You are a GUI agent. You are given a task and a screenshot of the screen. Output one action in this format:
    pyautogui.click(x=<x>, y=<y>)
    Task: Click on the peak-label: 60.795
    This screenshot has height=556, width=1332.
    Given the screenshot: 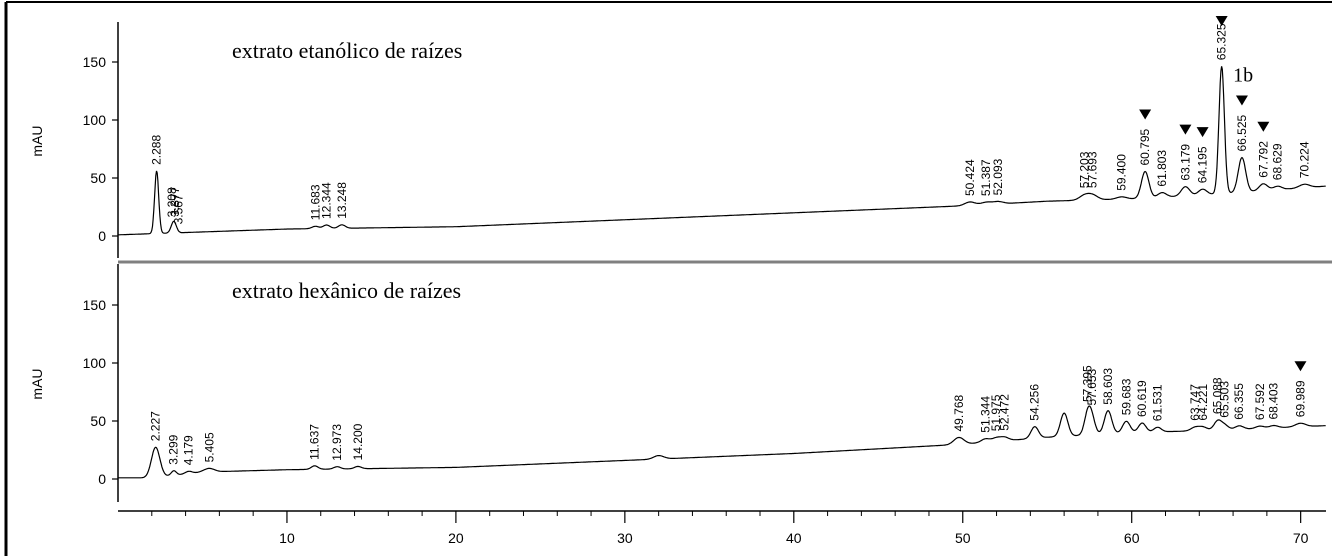 What is the action you would take?
    pyautogui.click(x=1145, y=146)
    